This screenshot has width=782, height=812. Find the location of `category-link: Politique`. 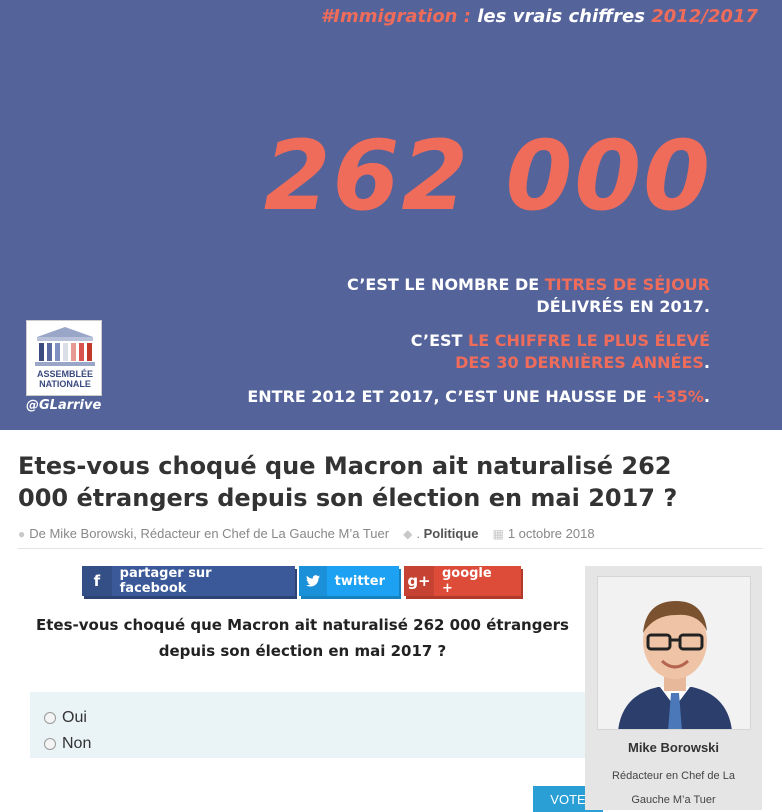

category-link: Politique is located at coordinates (451, 533).